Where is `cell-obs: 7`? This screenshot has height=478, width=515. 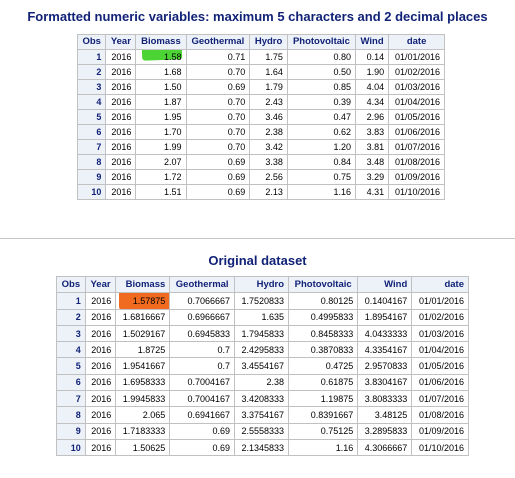 cell-obs: 7 is located at coordinates (91, 147).